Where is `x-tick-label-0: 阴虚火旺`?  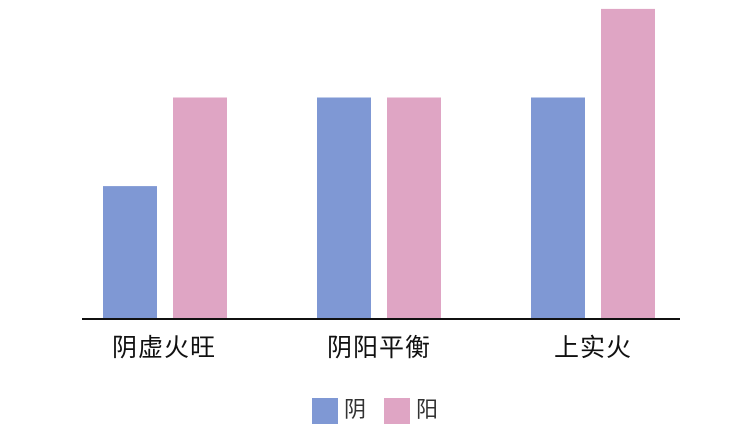
x-tick-label-0: 阴虚火旺 is located at coordinates (163, 347).